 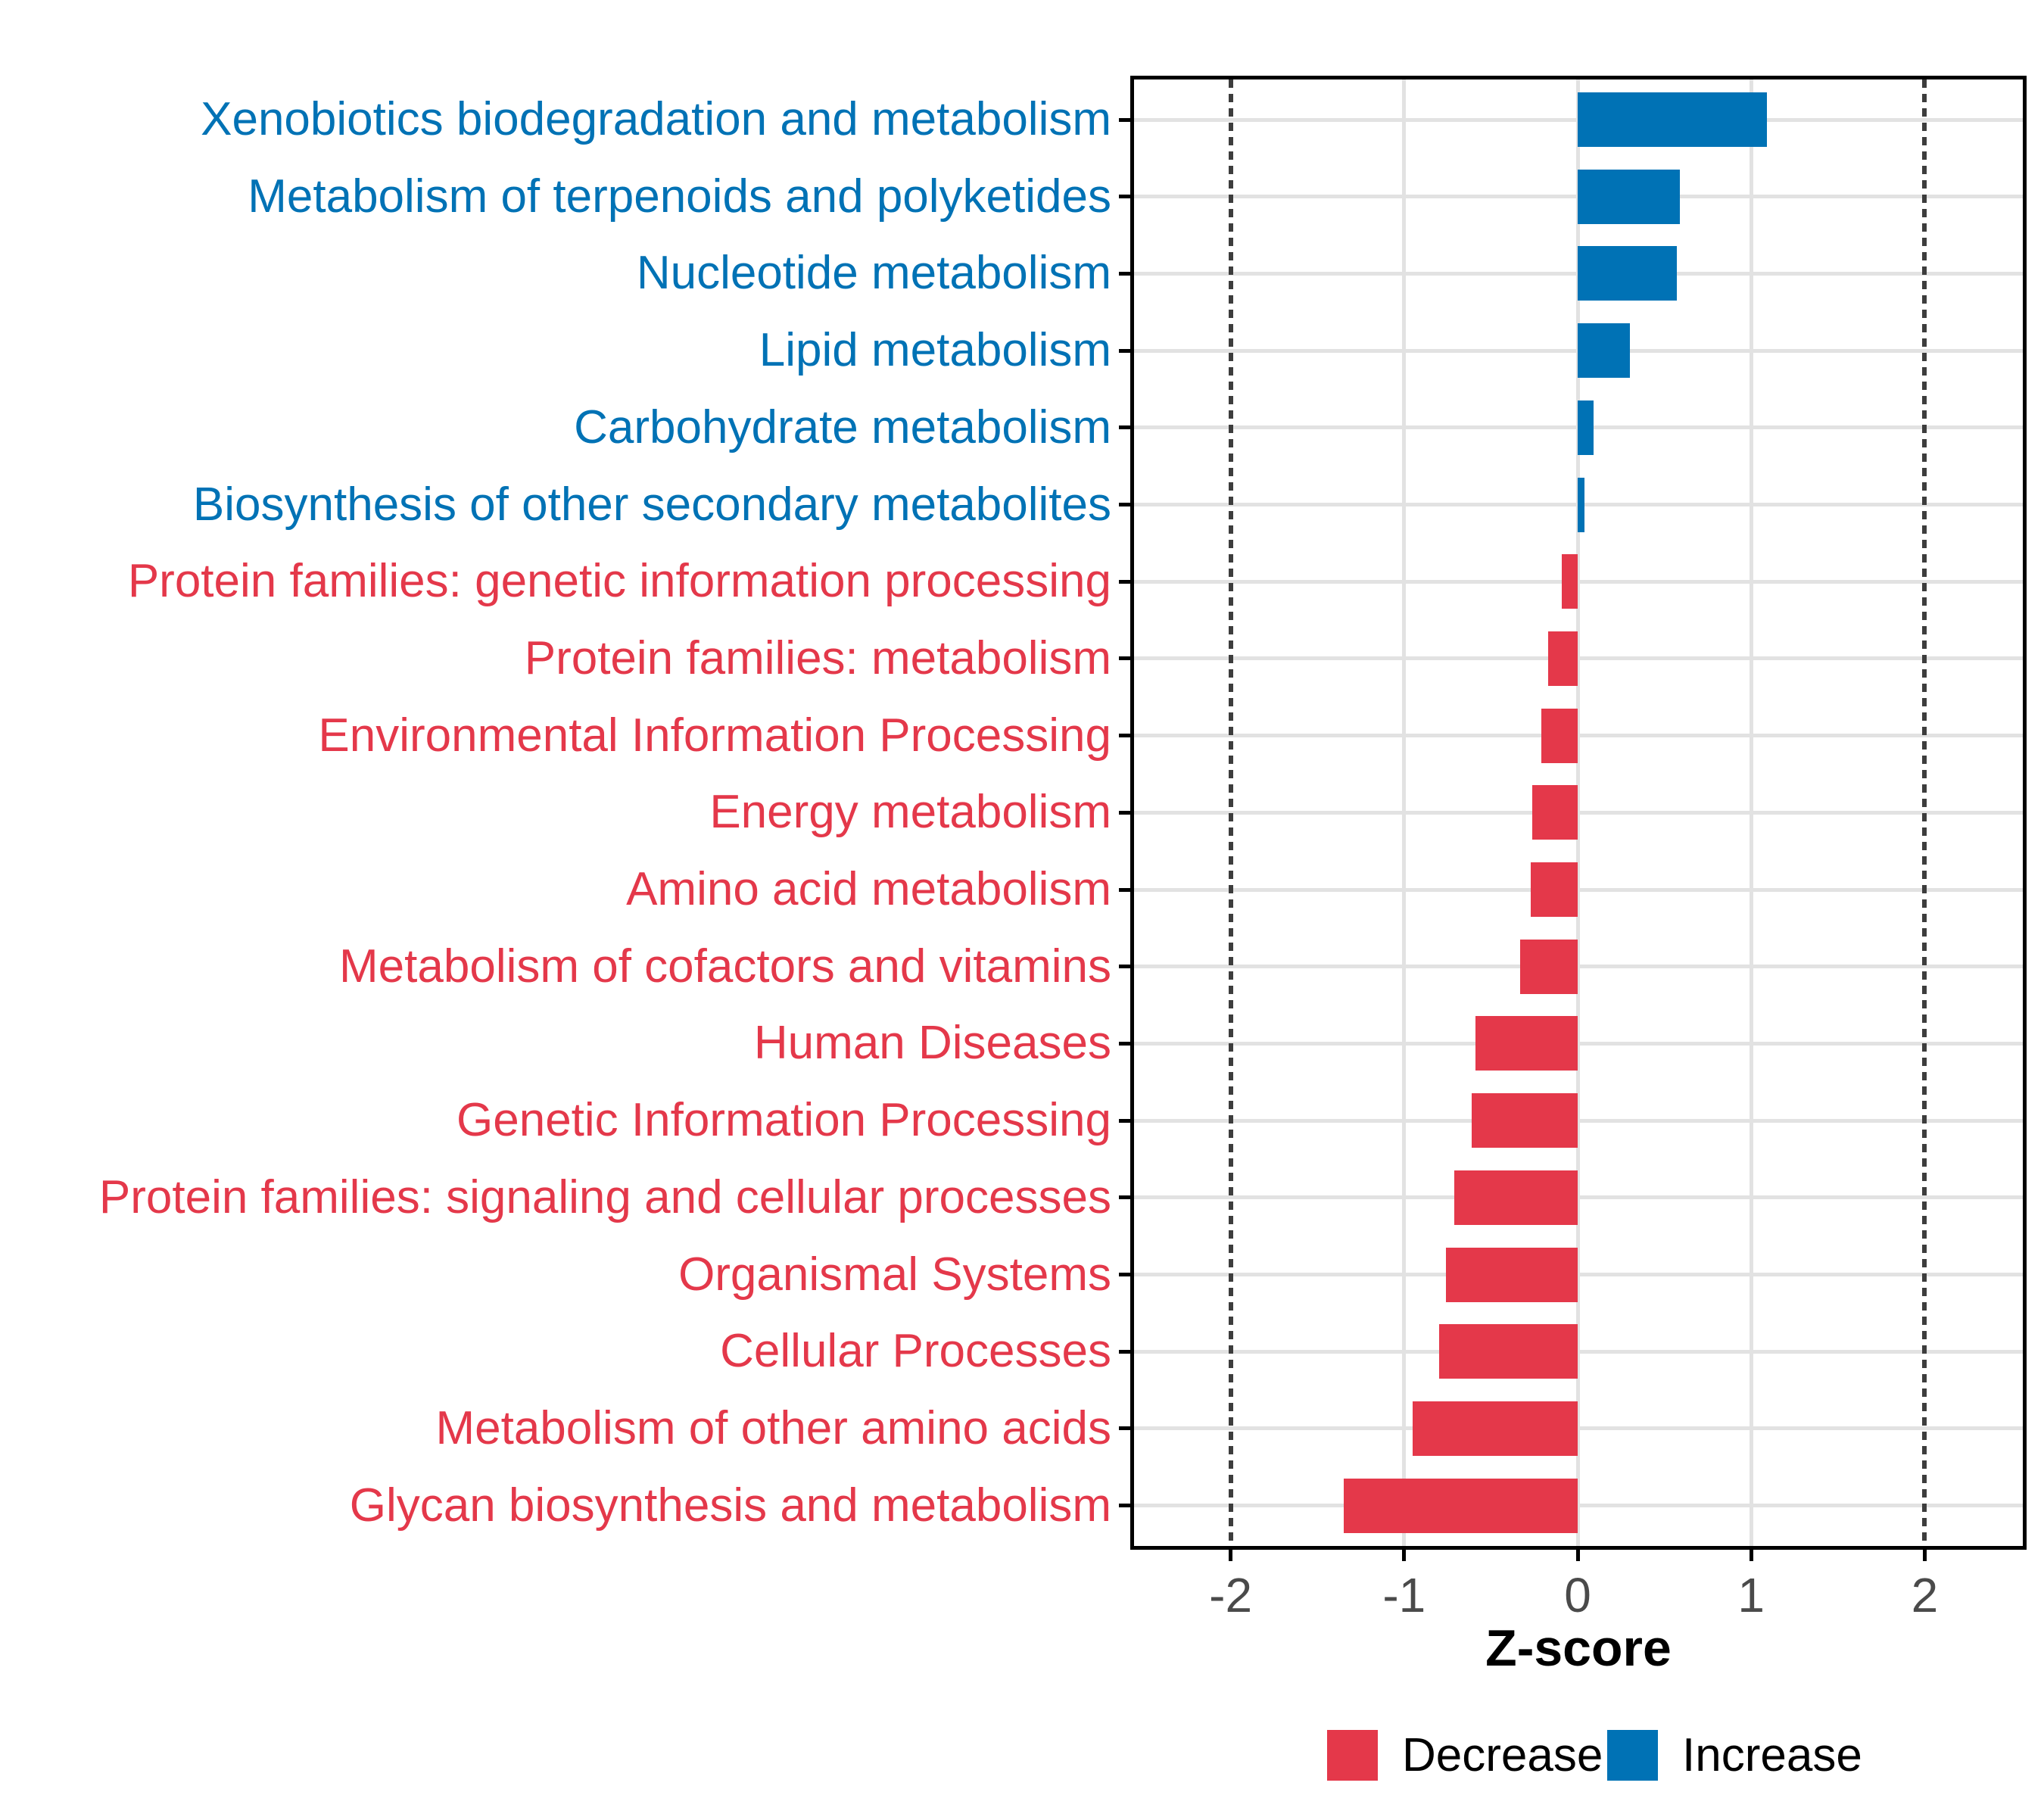 I want to click on x-axis-title: Z-score, so click(x=1578, y=1648).